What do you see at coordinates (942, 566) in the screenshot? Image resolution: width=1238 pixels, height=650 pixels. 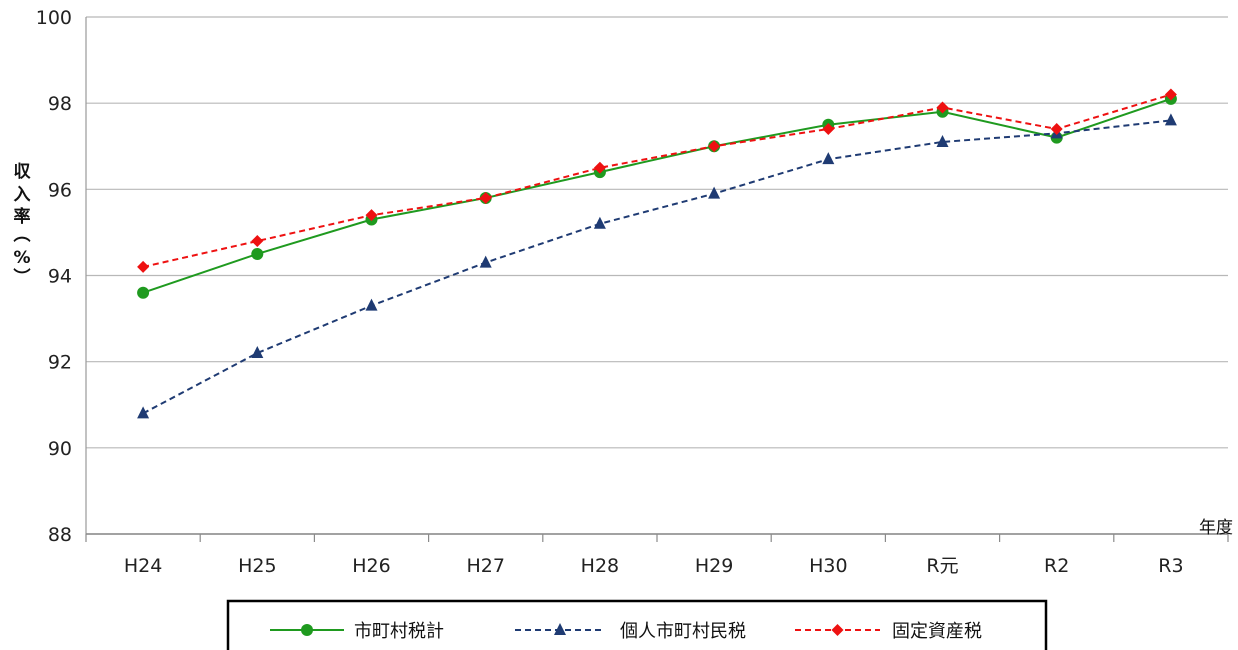 I see `x-tick-label: R元` at bounding box center [942, 566].